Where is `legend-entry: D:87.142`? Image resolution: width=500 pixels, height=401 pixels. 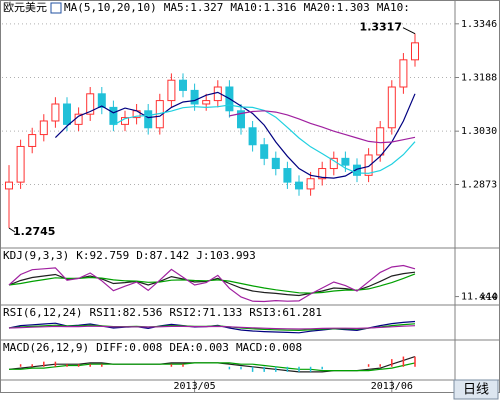 legend-entry: D:87.142 is located at coordinates (162, 255).